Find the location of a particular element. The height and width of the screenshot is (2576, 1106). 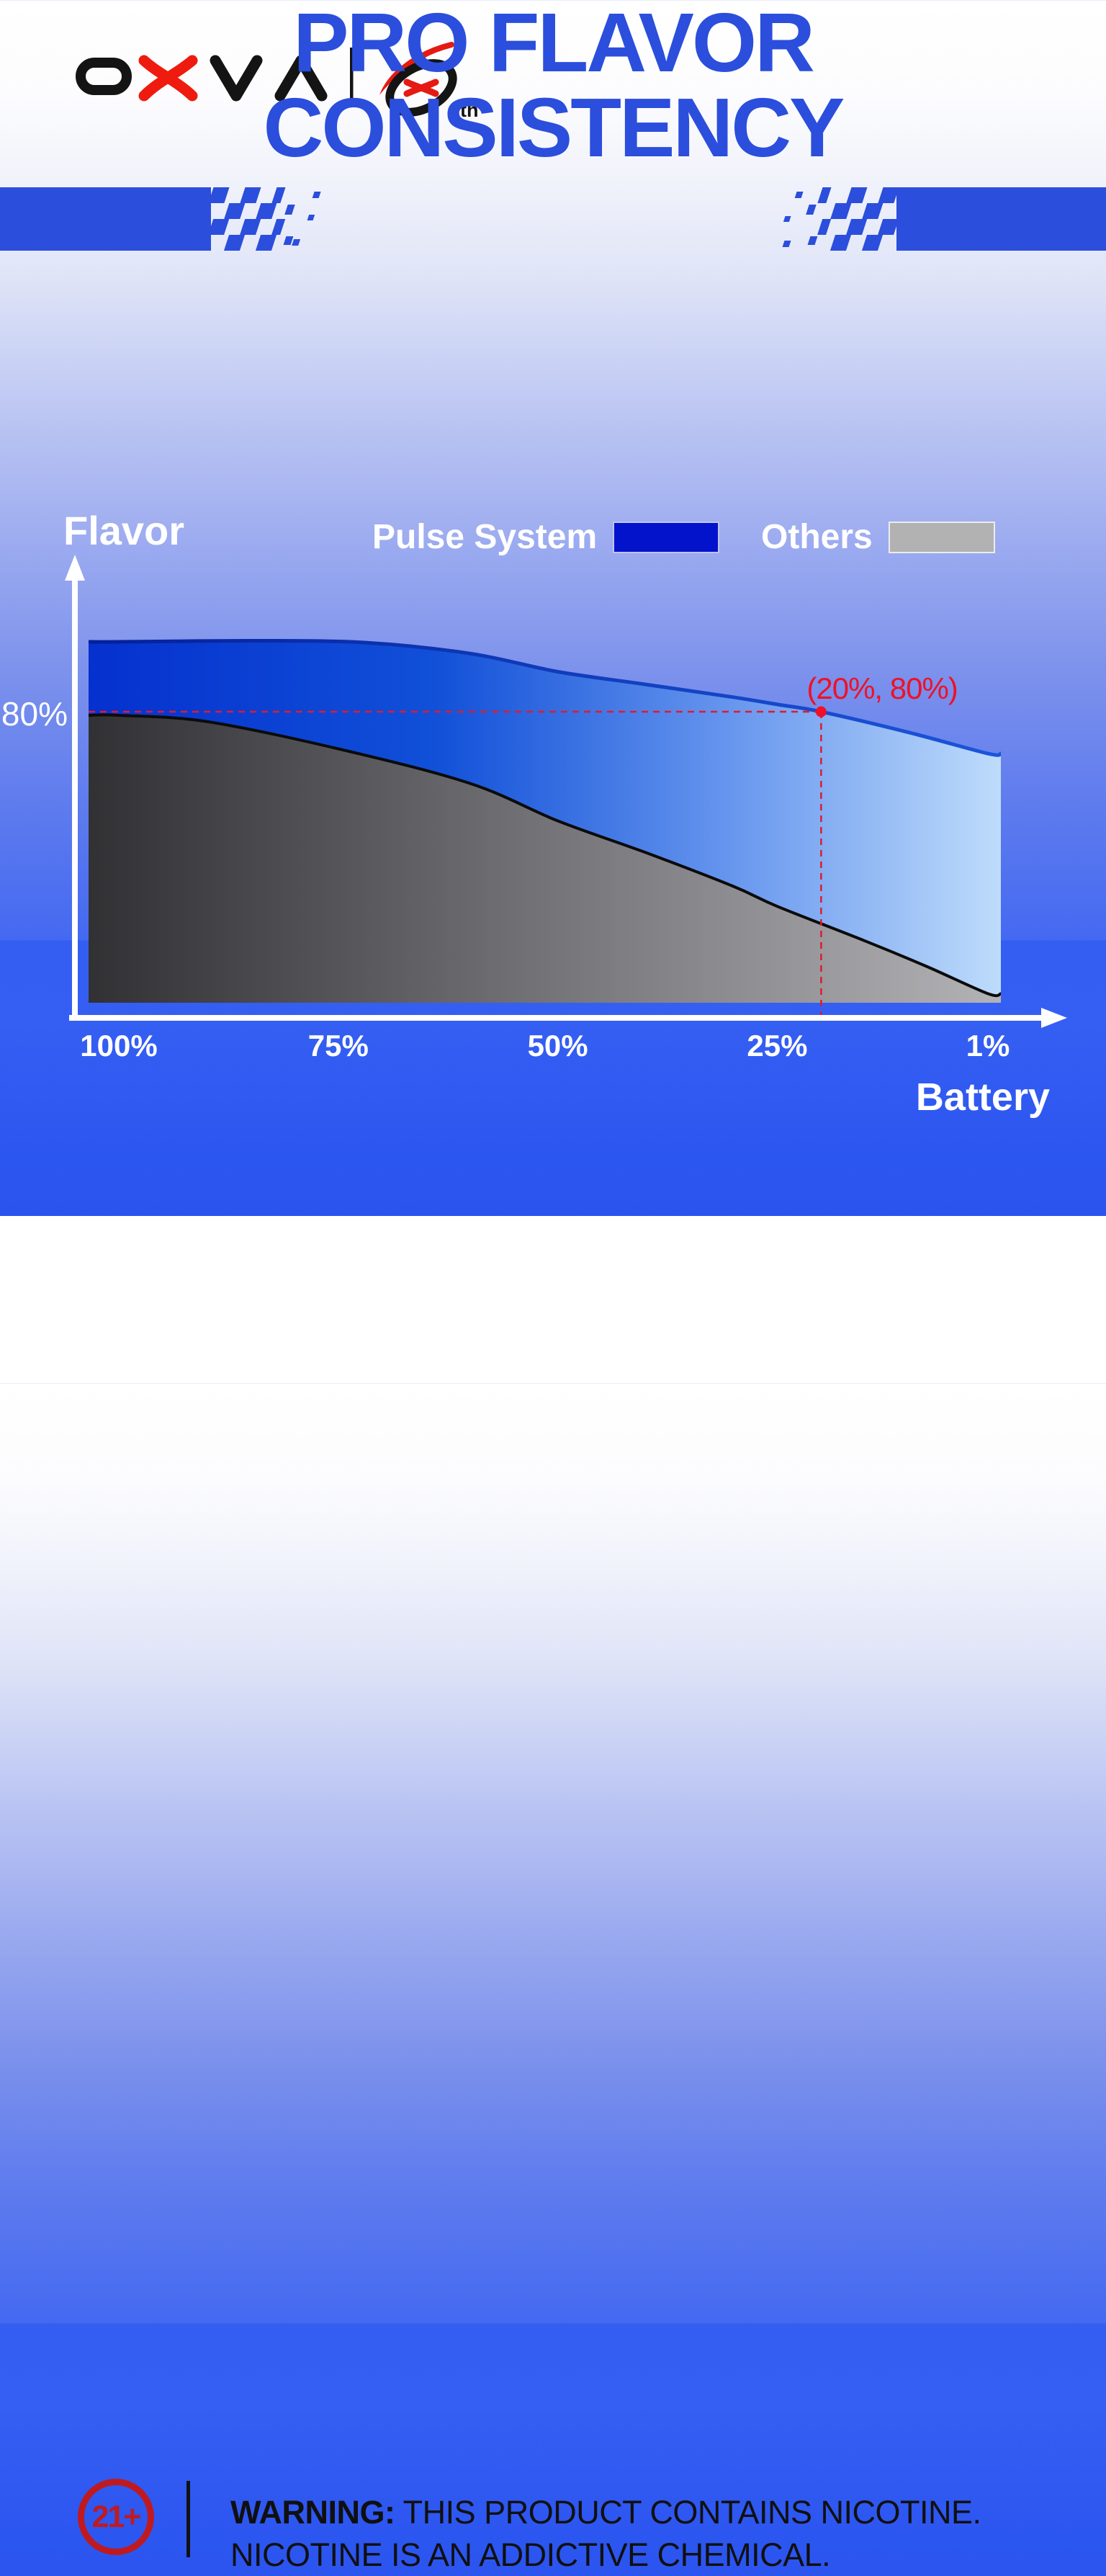

x-tick-25: 25% is located at coordinates (777, 1046).